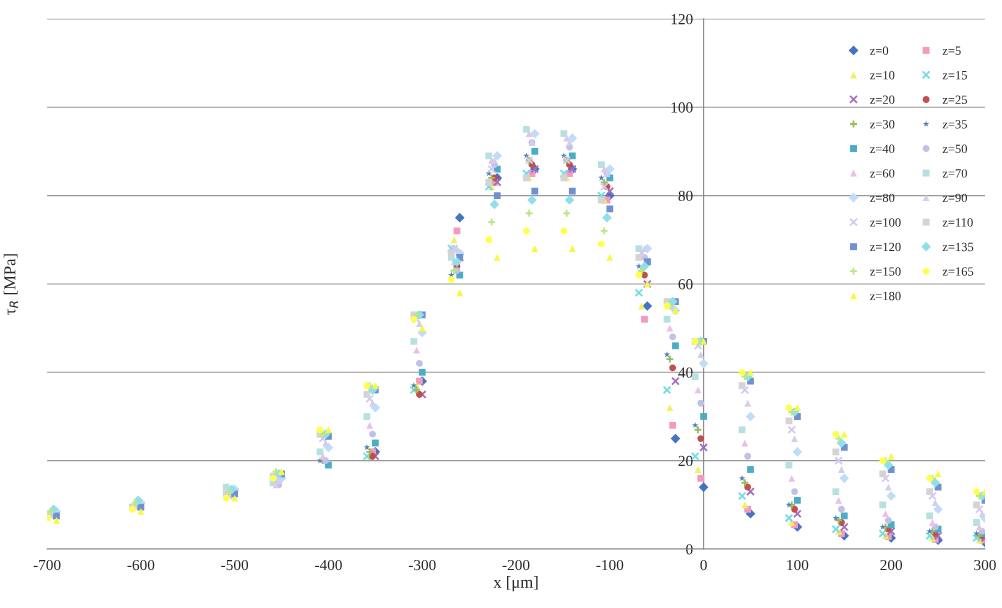  I want to click on x-tick-label: -600, so click(141, 565).